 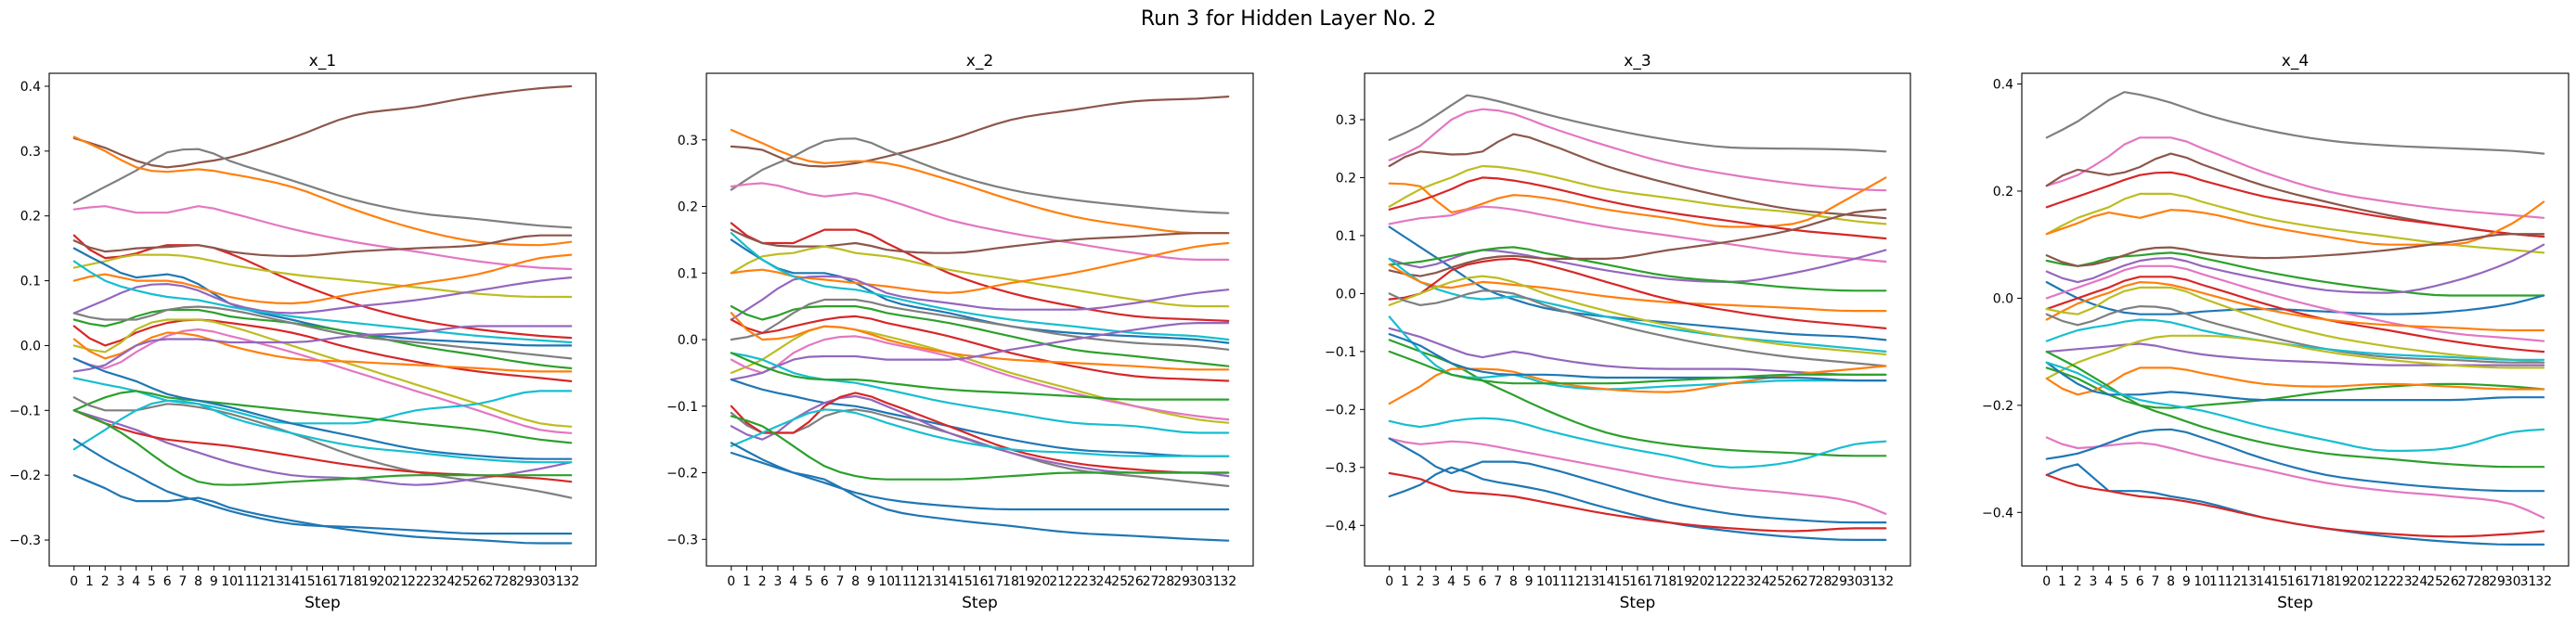 I want to click on y-tick-label: 0.0, so click(x=688, y=340).